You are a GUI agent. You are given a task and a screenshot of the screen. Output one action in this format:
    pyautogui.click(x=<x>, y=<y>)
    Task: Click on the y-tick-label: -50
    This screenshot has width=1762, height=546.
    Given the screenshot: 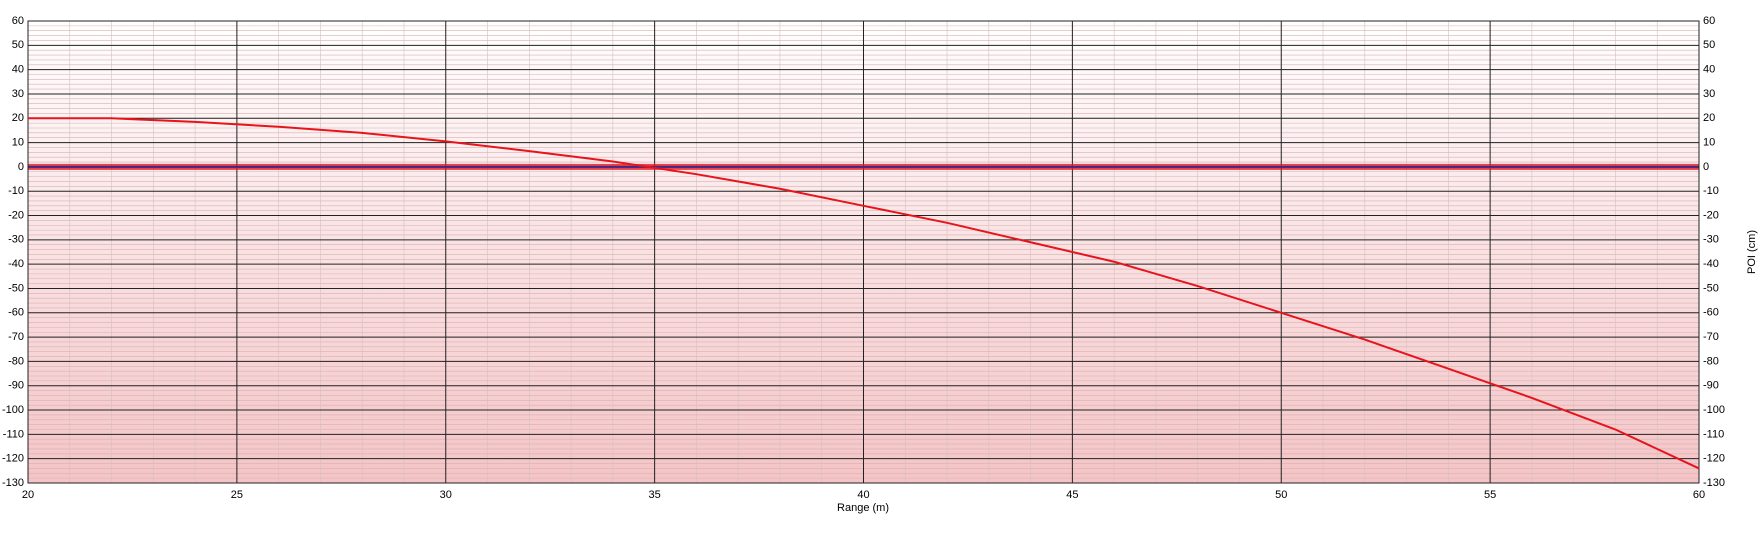 What is the action you would take?
    pyautogui.click(x=16, y=288)
    